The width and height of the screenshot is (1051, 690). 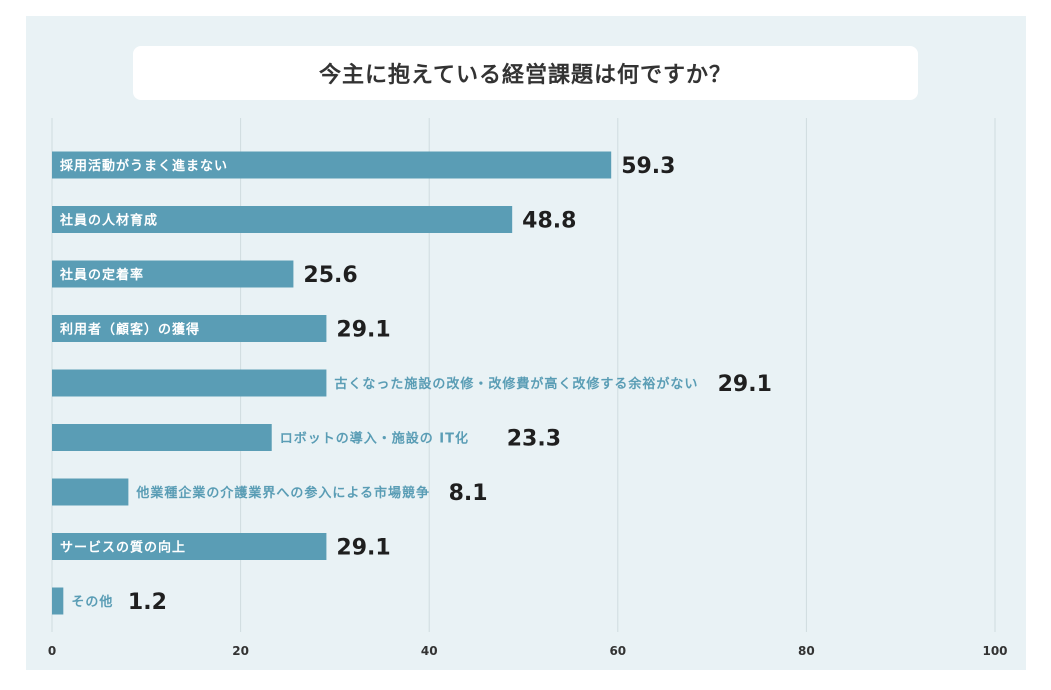 What do you see at coordinates (101, 275) in the screenshot?
I see `bar-category-label: 社員の定着率` at bounding box center [101, 275].